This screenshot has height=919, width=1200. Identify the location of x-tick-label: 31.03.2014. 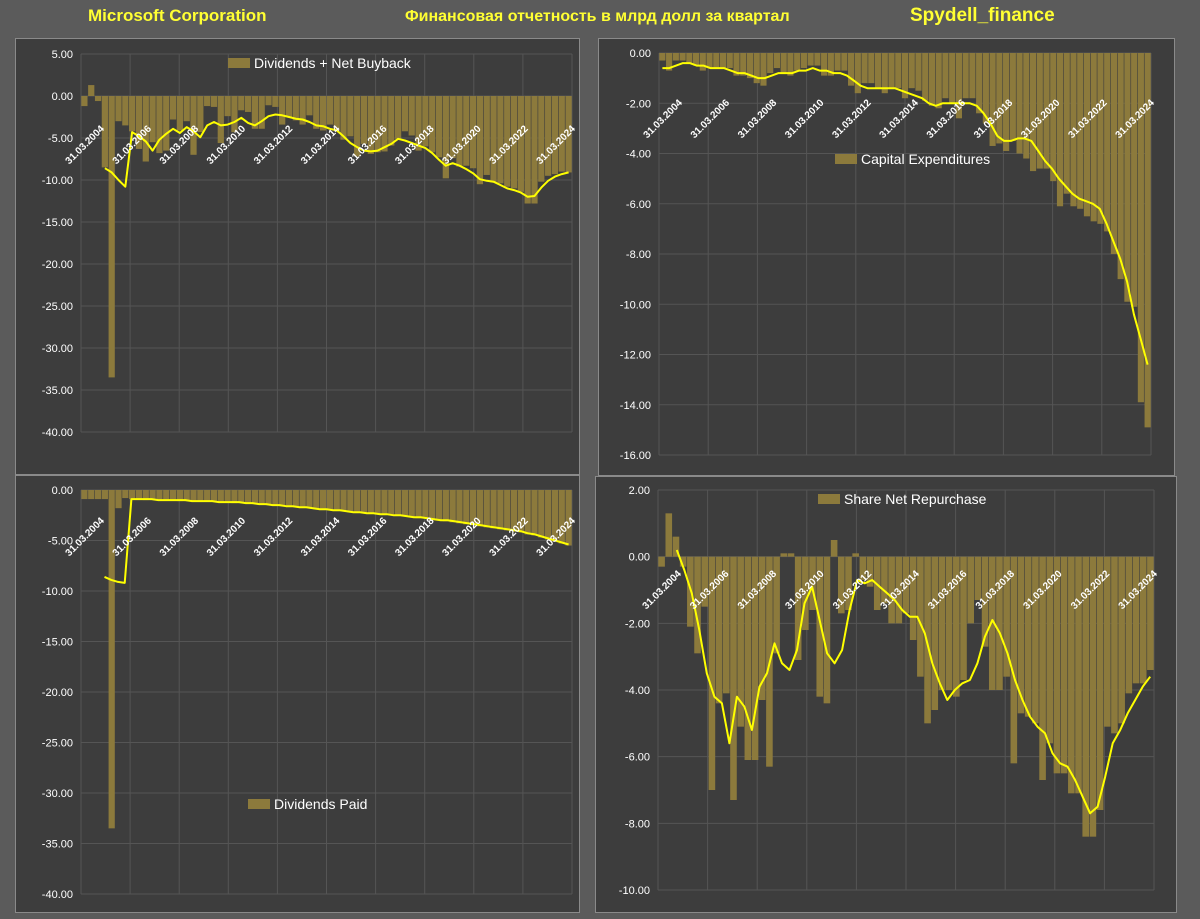
(899, 118).